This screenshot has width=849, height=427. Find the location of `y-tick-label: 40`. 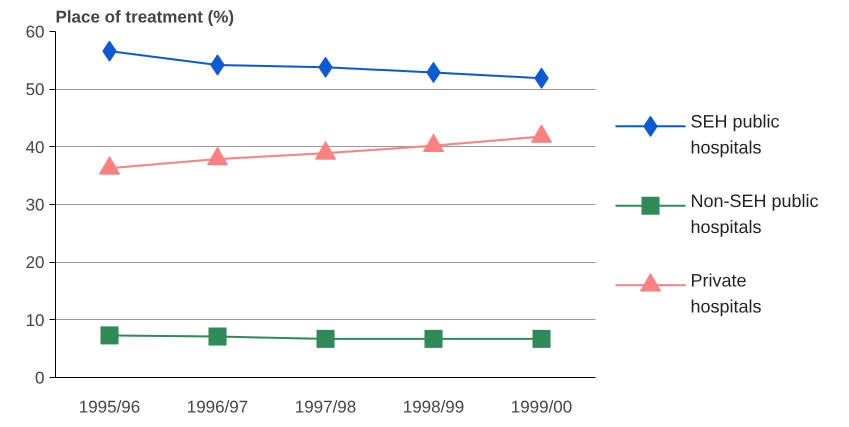

y-tick-label: 40 is located at coordinates (35, 147).